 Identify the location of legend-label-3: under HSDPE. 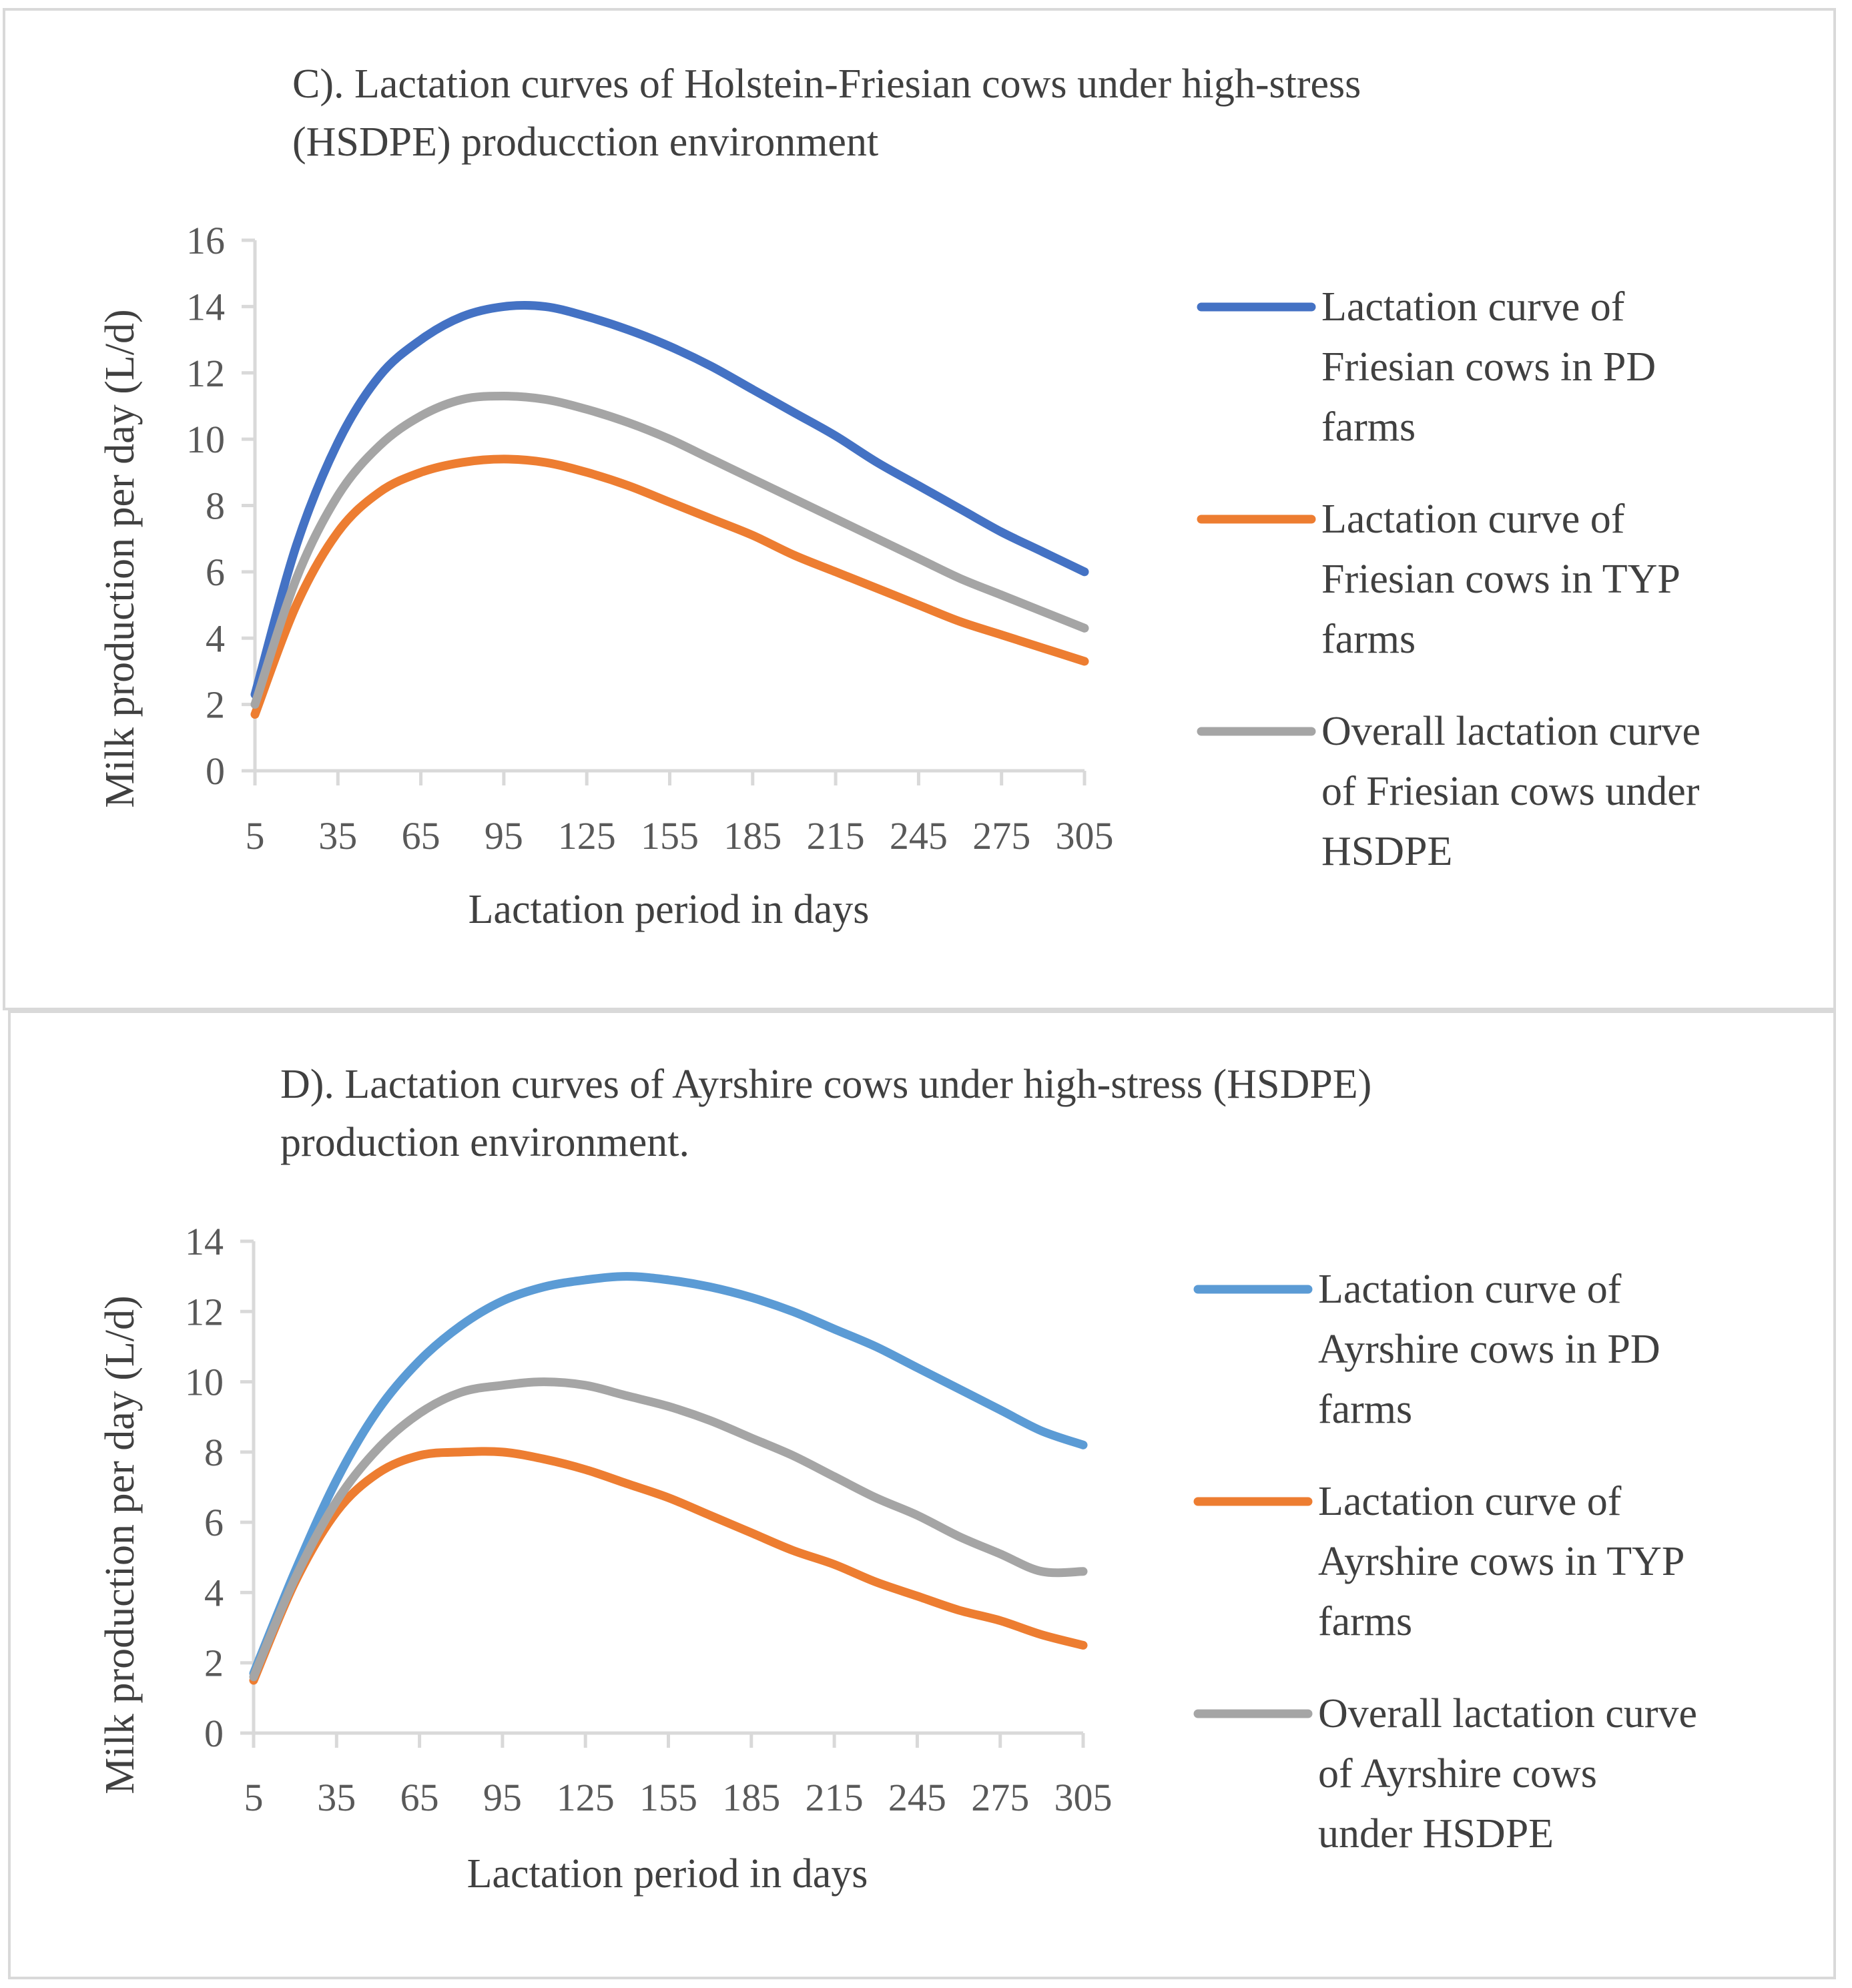
(1436, 1834).